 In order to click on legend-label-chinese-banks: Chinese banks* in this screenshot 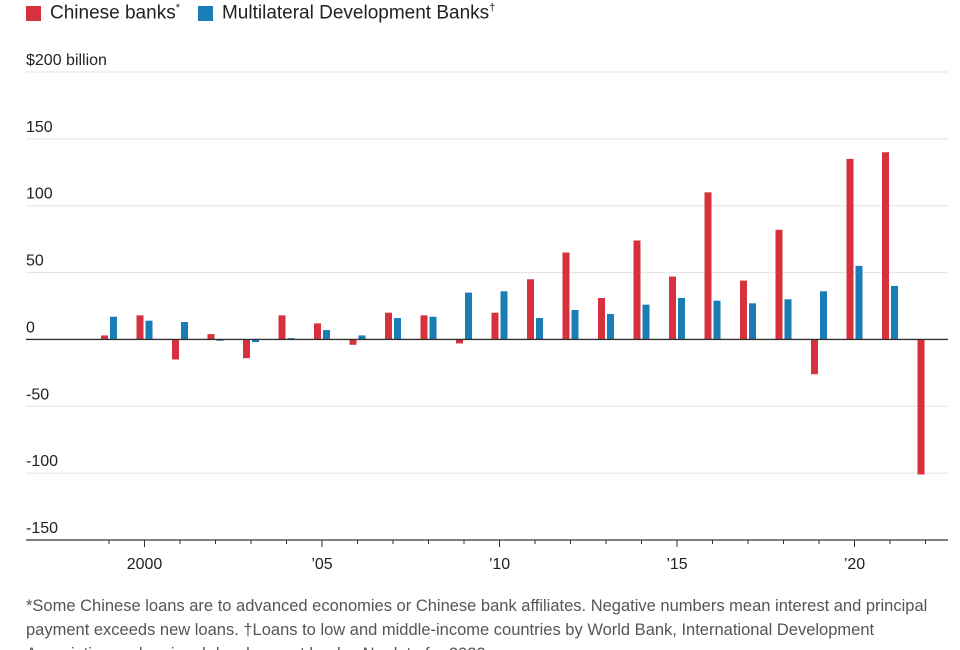, I will do `click(115, 13)`.